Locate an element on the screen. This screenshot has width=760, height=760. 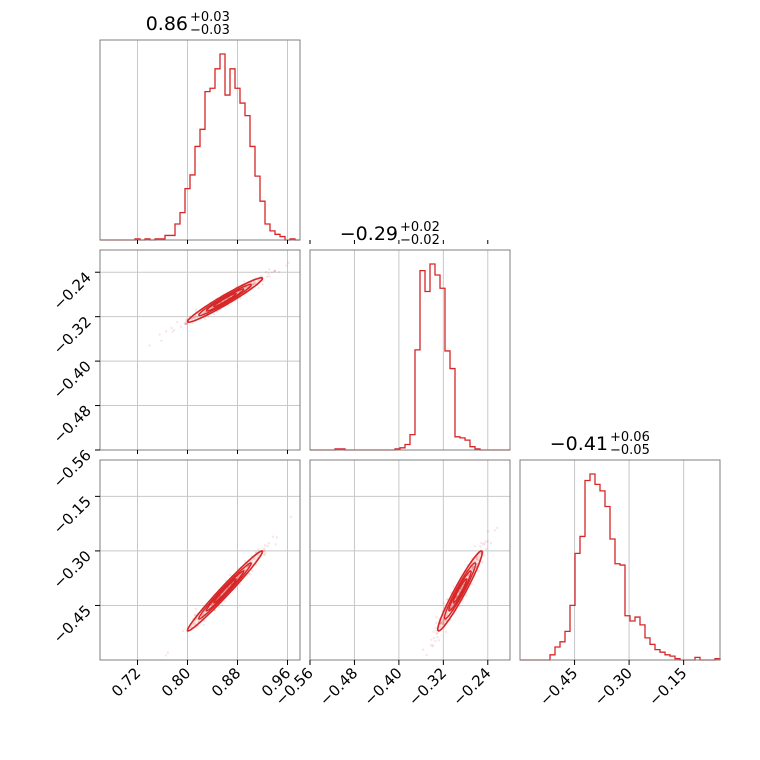
param-title-plus-1: +0.02 is located at coordinates (420, 227).